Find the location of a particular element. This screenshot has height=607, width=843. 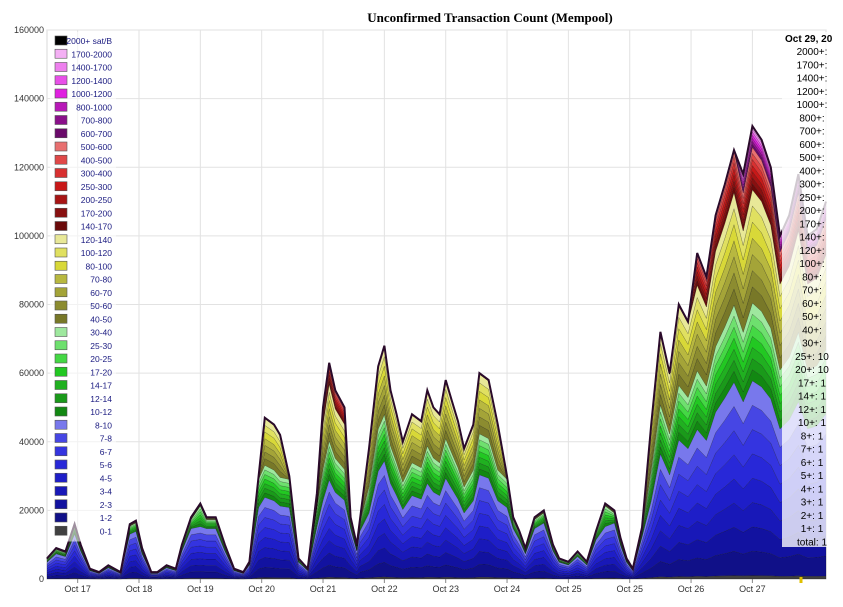

chart-title: Unconfirmed Transaction Count (Mempool) is located at coordinates (489, 17).